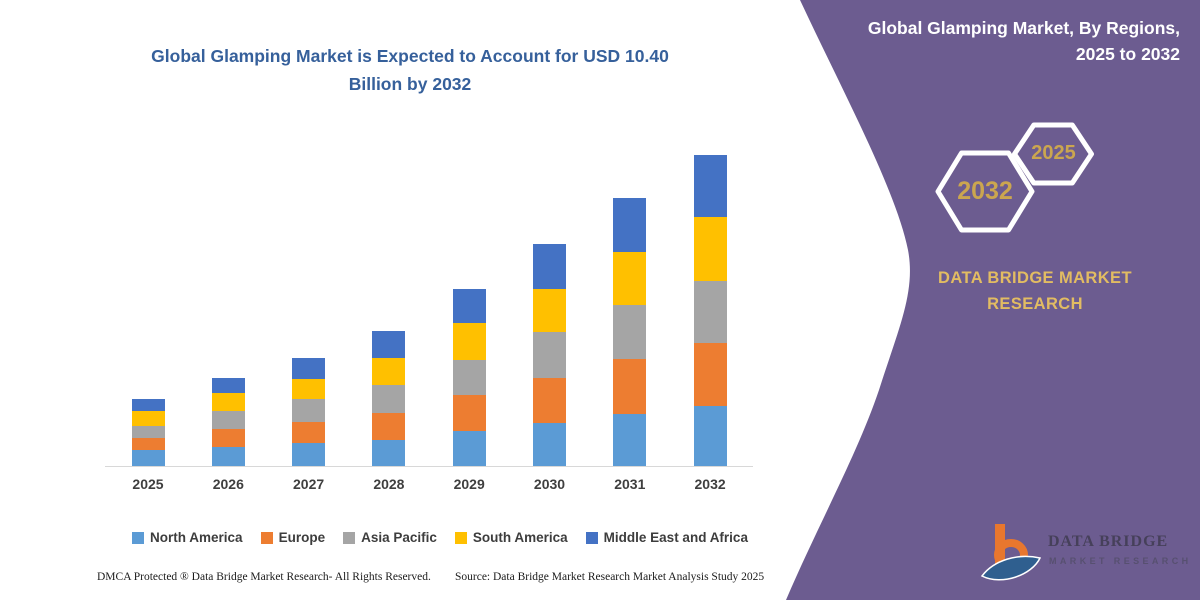 The height and width of the screenshot is (600, 1200). Describe the element at coordinates (148, 484) in the screenshot. I see `x-axis-label-2025: 2025` at that location.